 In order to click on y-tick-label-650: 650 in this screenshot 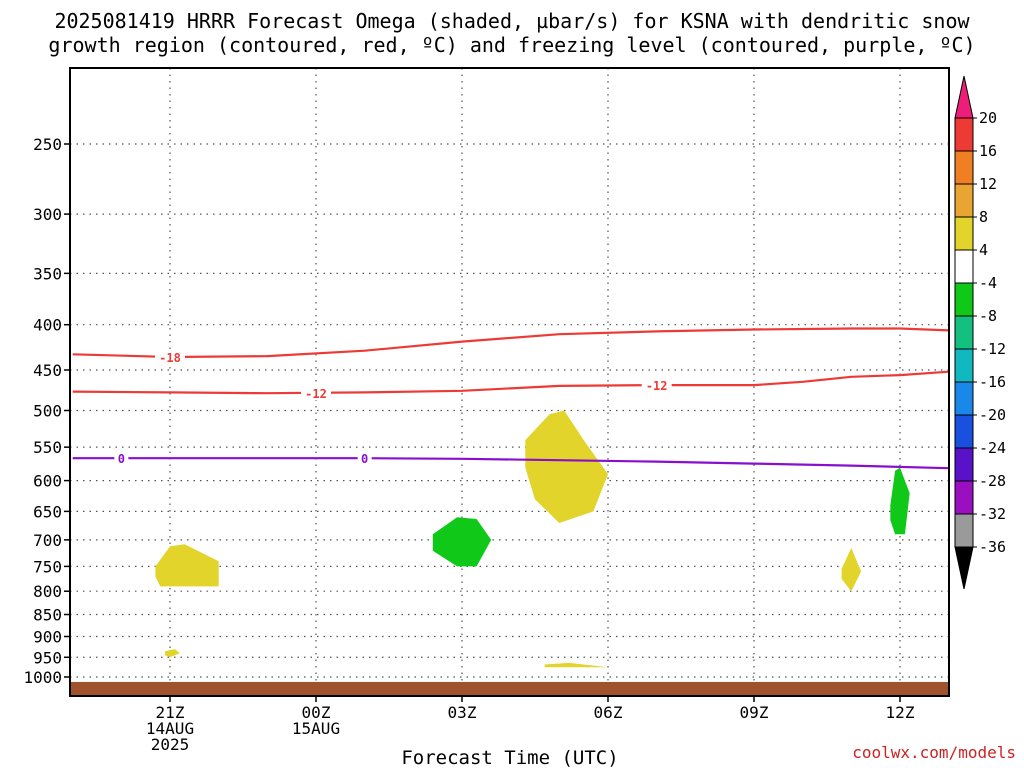, I will do `click(47, 511)`.